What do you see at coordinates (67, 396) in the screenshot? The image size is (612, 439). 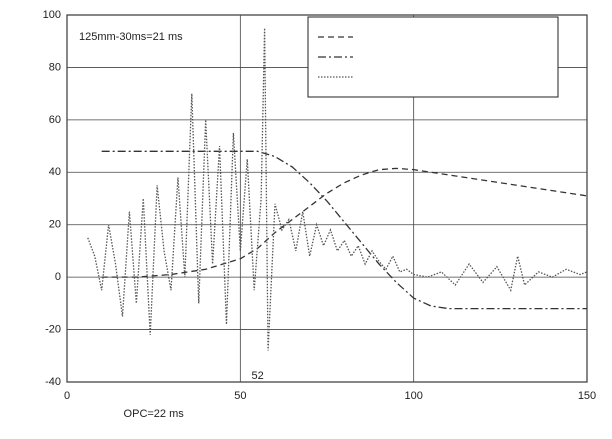 I see `x-tick-label: 0` at bounding box center [67, 396].